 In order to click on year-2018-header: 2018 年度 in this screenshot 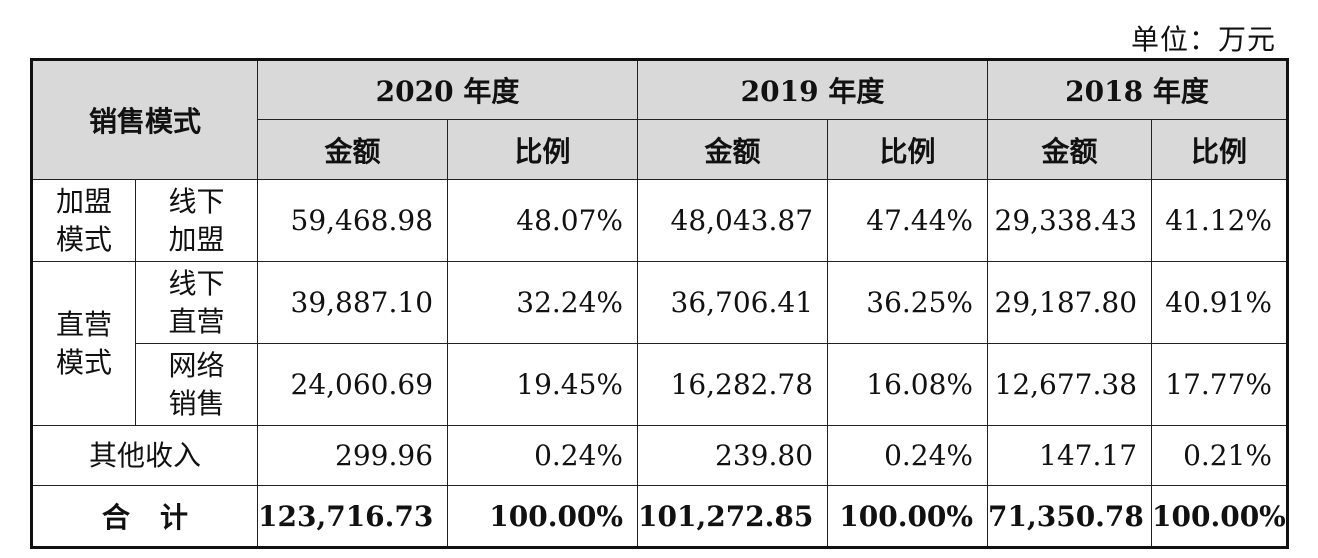, I will do `click(1138, 89)`.